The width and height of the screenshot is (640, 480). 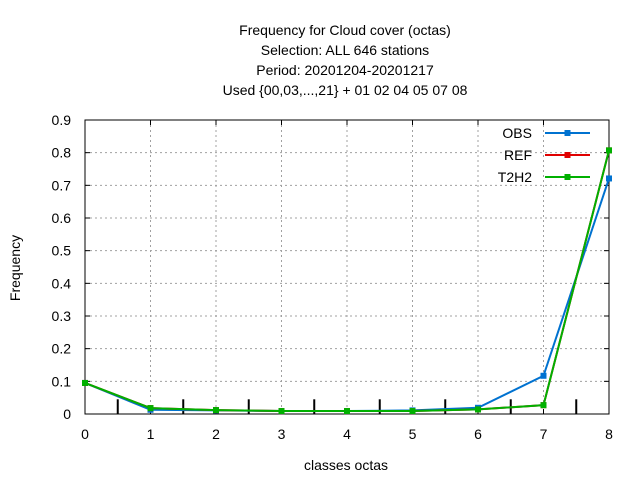 What do you see at coordinates (544, 155) in the screenshot?
I see `legend: OBS REF T2H2` at bounding box center [544, 155].